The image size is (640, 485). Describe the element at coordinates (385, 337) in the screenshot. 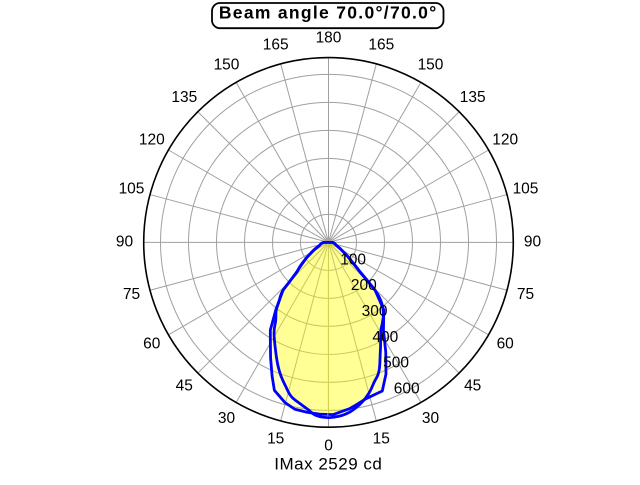

I see `svg-text: 400` at that location.